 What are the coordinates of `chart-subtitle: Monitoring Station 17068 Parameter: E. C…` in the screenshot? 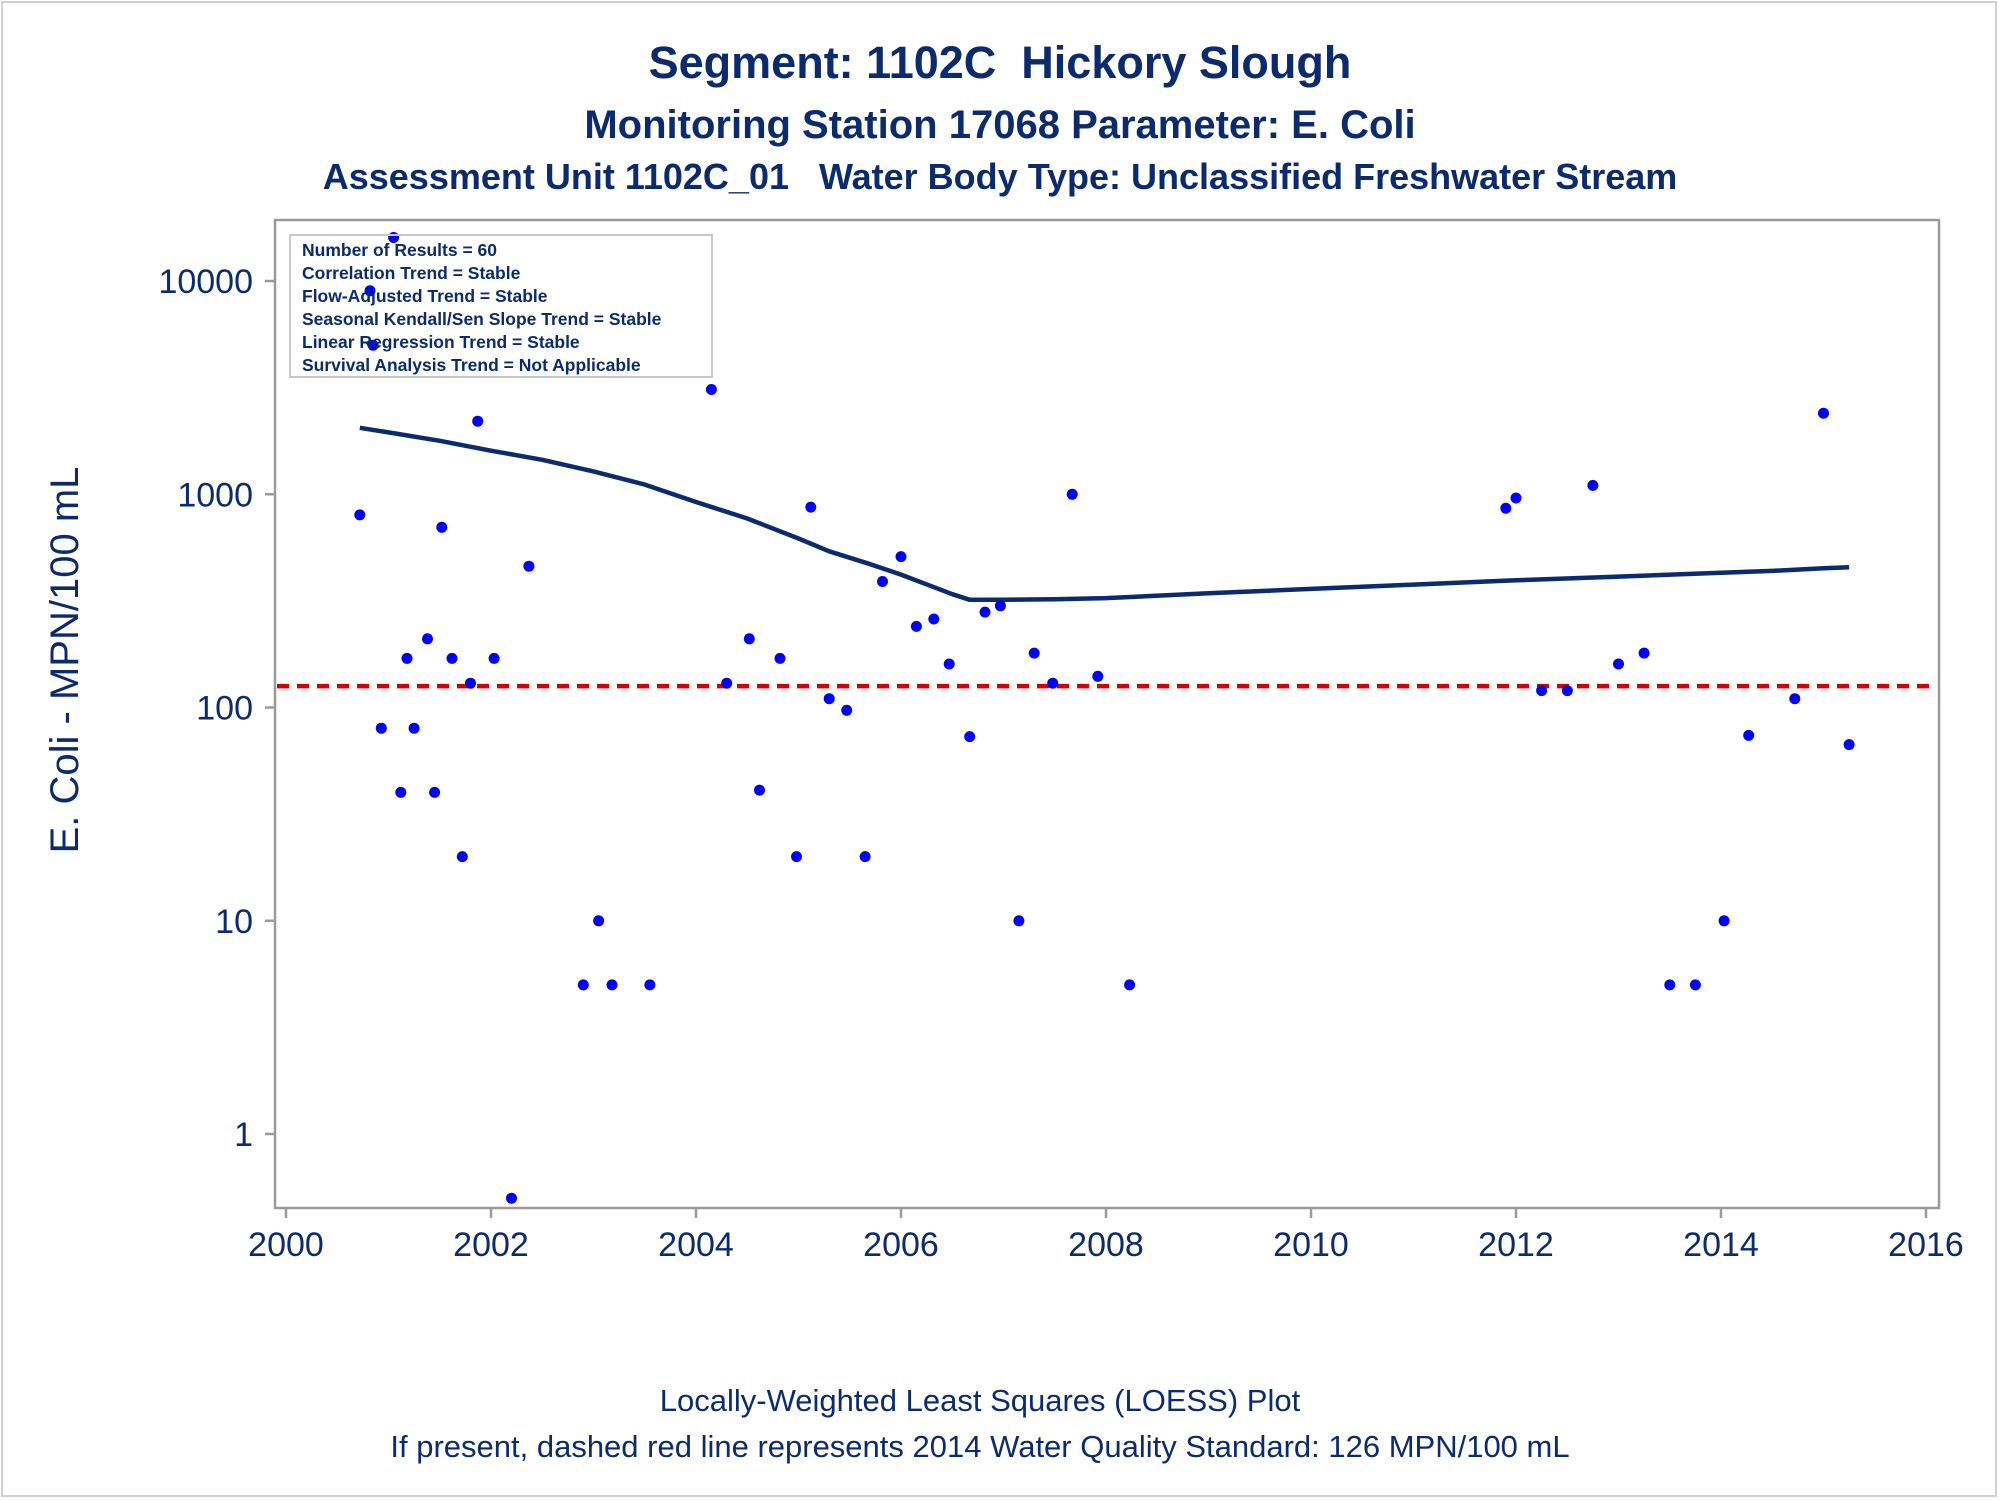 It's located at (999, 125).